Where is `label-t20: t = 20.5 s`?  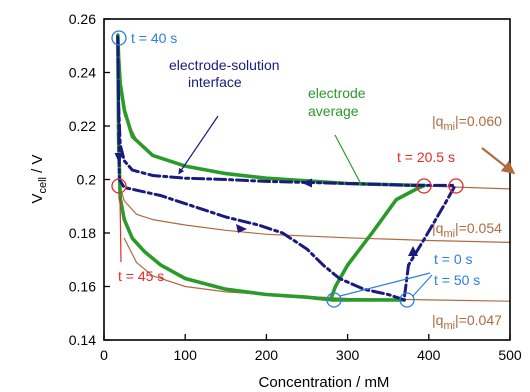 label-t20: t = 20.5 s is located at coordinates (426, 157).